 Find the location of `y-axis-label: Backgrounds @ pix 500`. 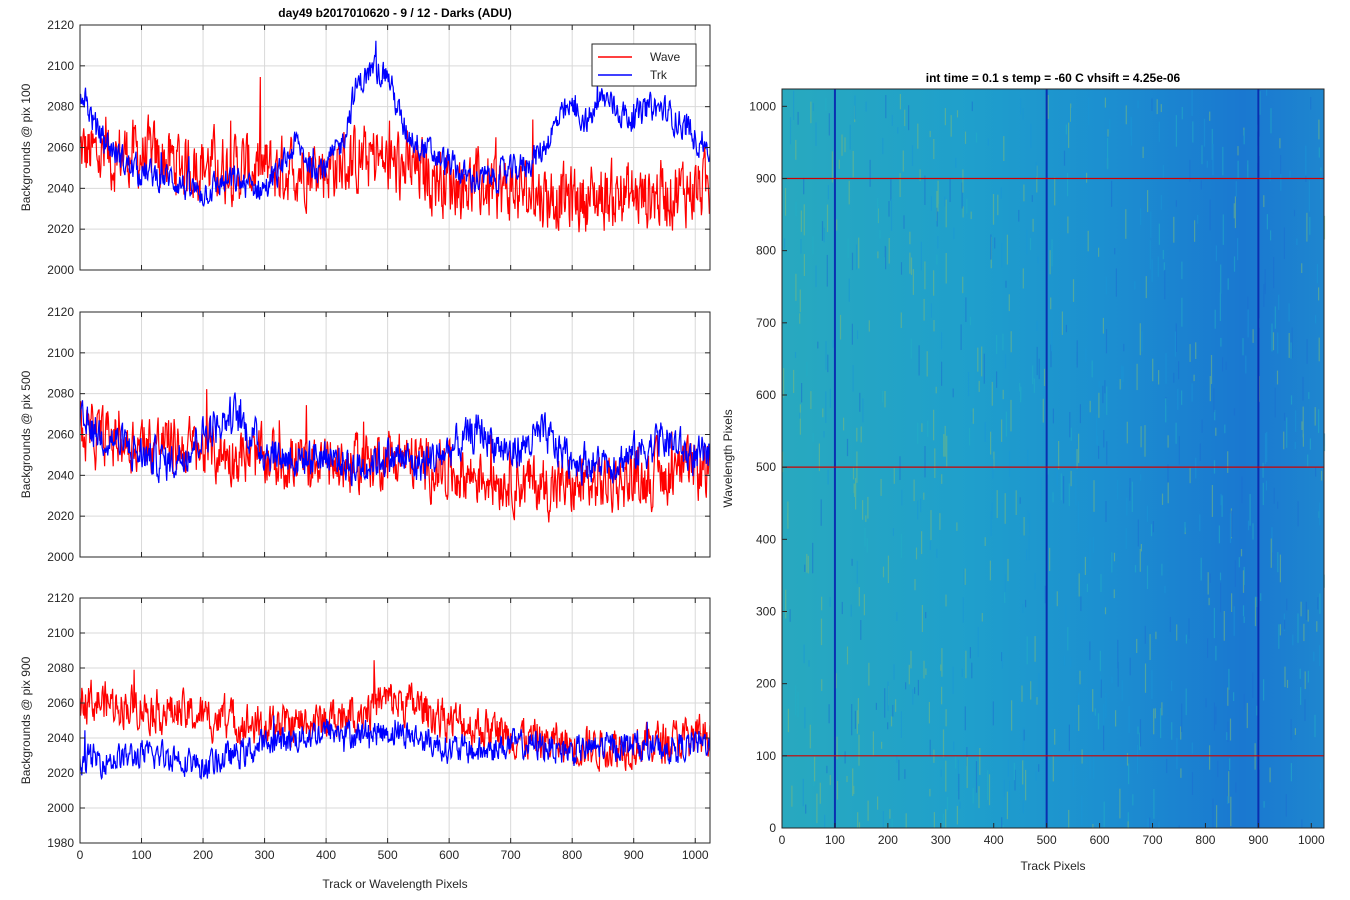

y-axis-label: Backgrounds @ pix 500 is located at coordinates (26, 434).